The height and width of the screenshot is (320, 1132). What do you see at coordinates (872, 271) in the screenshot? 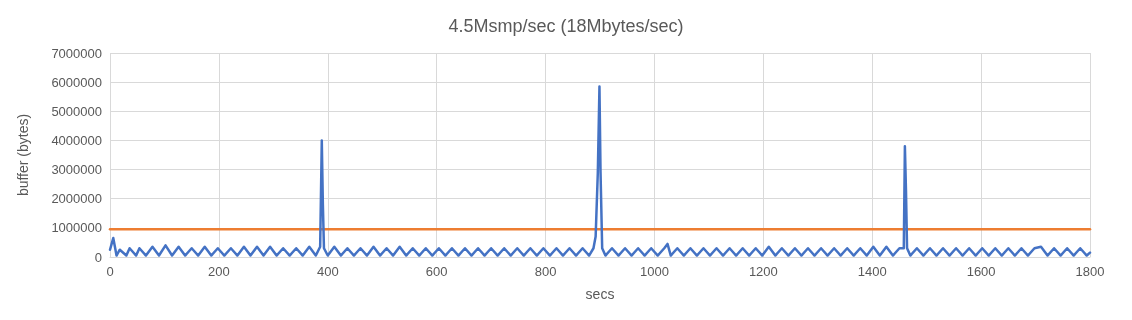
I see `x-tick-label: 1400` at bounding box center [872, 271].